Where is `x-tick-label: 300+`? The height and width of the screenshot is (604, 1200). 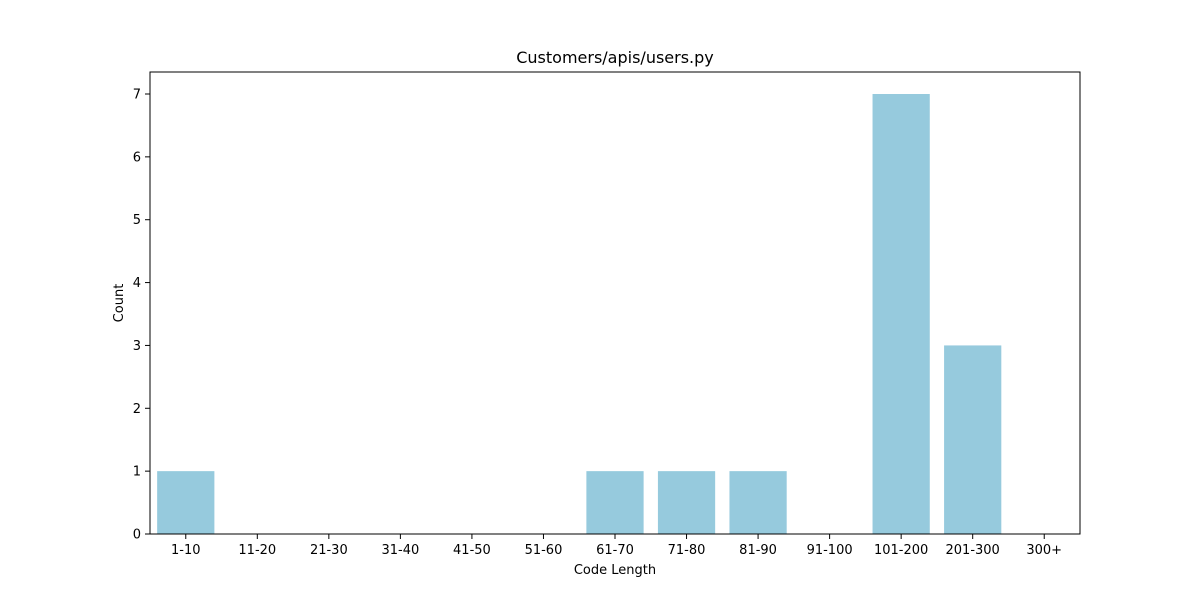 x-tick-label: 300+ is located at coordinates (1044, 550).